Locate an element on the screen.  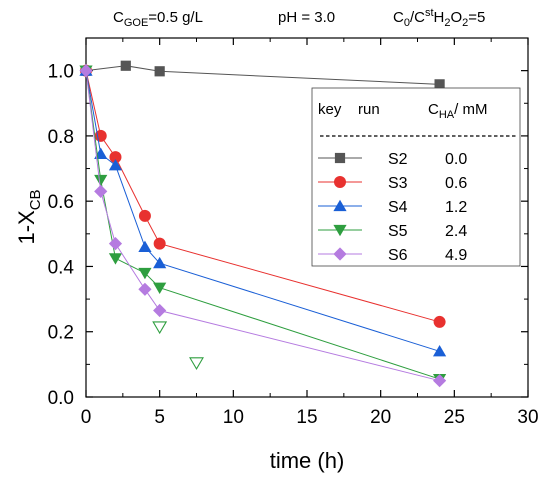
legend-conc-value: 0.0 is located at coordinates (456, 159).